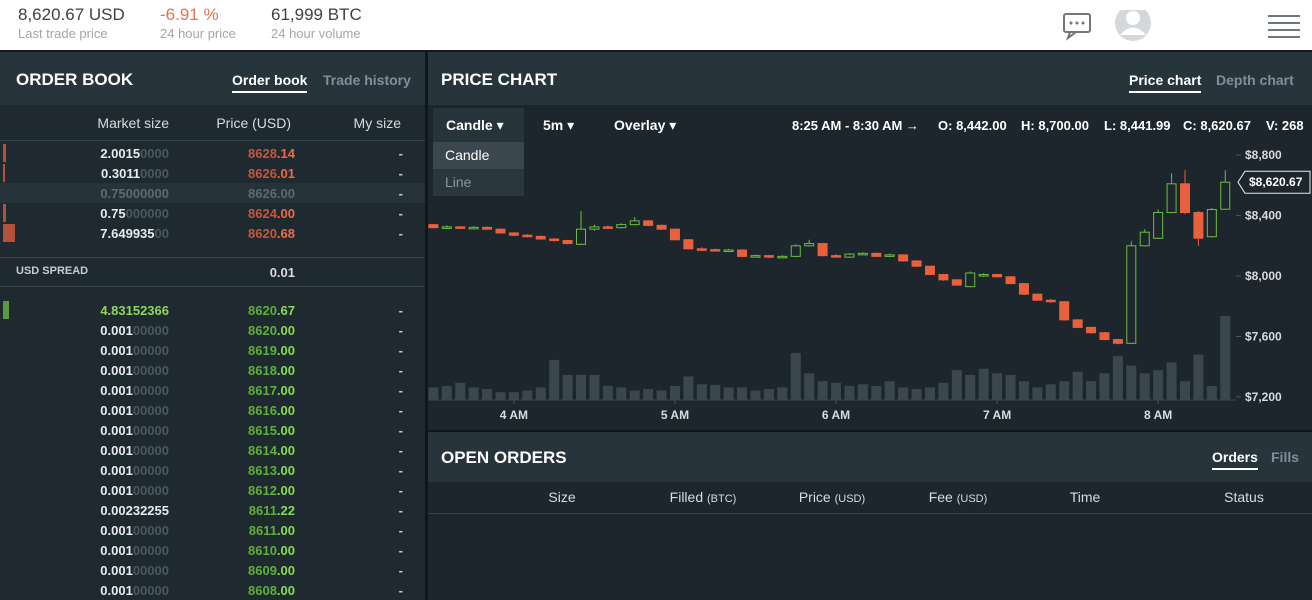 The width and height of the screenshot is (1312, 600). I want to click on order-row: 0.00100000 8609.00 -, so click(212, 570).